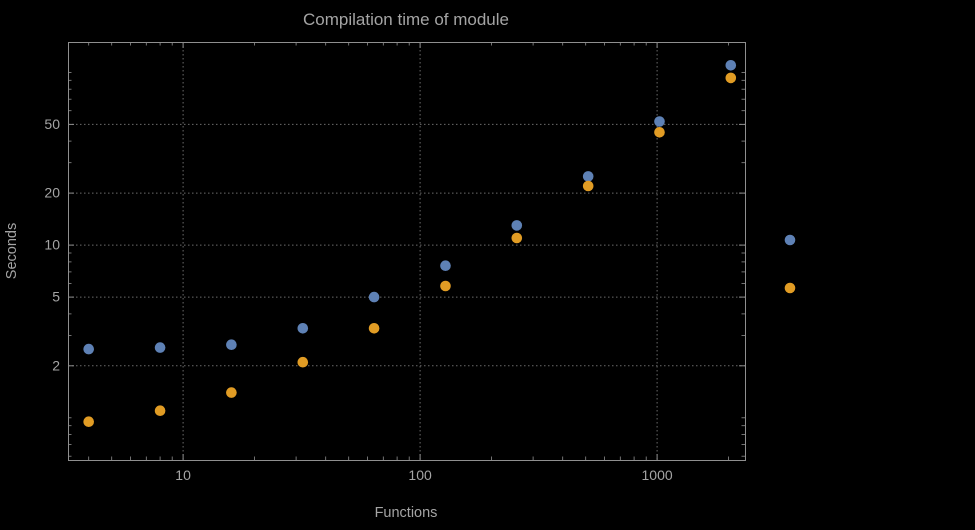  I want to click on legend-marker-series-1-blue, so click(790, 240).